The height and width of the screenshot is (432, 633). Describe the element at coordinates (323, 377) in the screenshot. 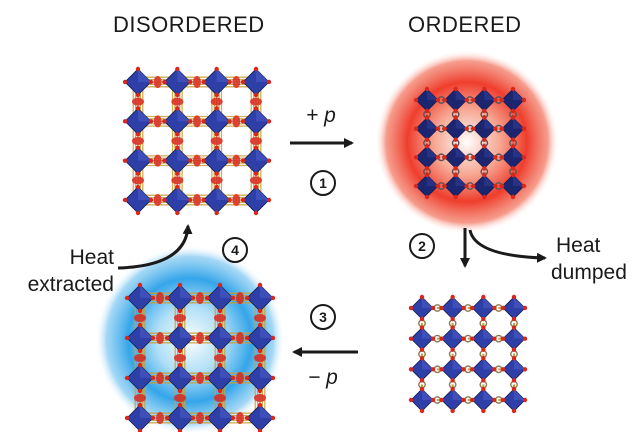

I see `decompress-label: − p` at that location.